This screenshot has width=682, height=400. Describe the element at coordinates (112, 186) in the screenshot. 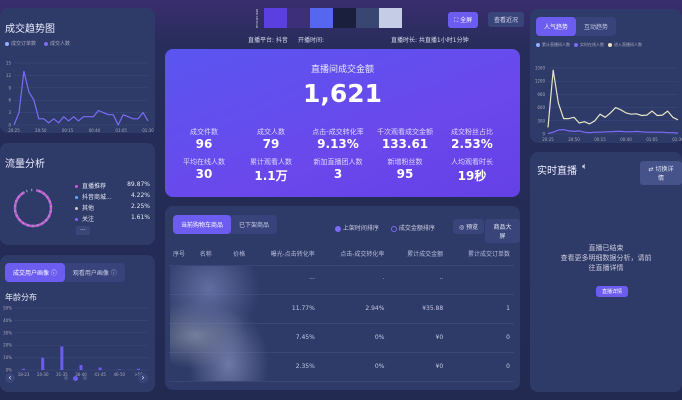

I see `traffic-item: 直播推荐 89.87%` at that location.